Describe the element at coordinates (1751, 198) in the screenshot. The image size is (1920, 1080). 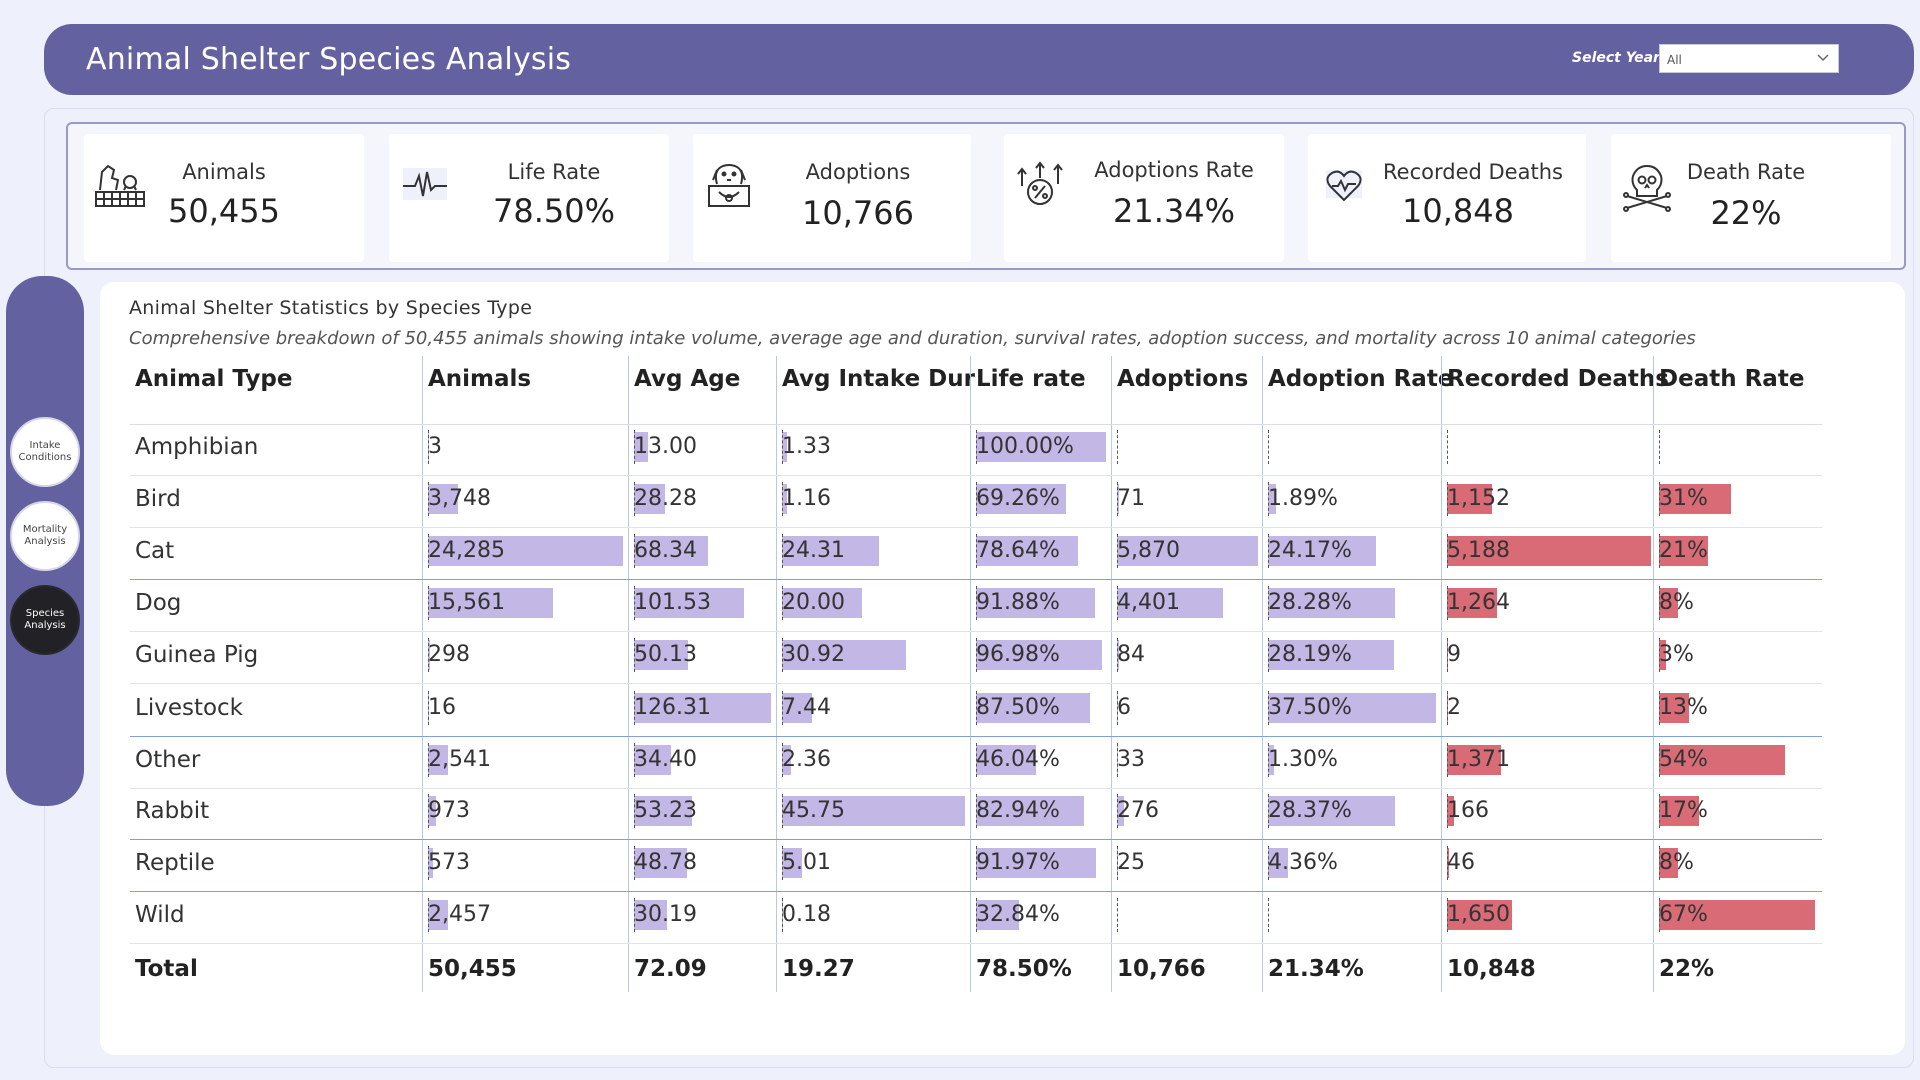
I see `kpi-card-death-rate: Death Rate 22%` at that location.